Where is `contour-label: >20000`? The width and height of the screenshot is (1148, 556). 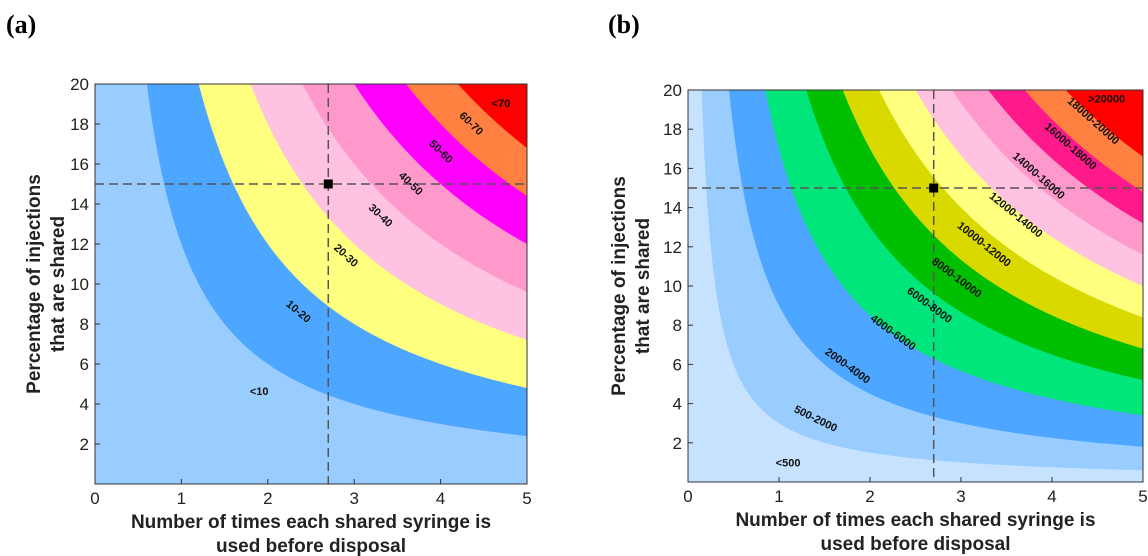
contour-label: >20000 is located at coordinates (1106, 100).